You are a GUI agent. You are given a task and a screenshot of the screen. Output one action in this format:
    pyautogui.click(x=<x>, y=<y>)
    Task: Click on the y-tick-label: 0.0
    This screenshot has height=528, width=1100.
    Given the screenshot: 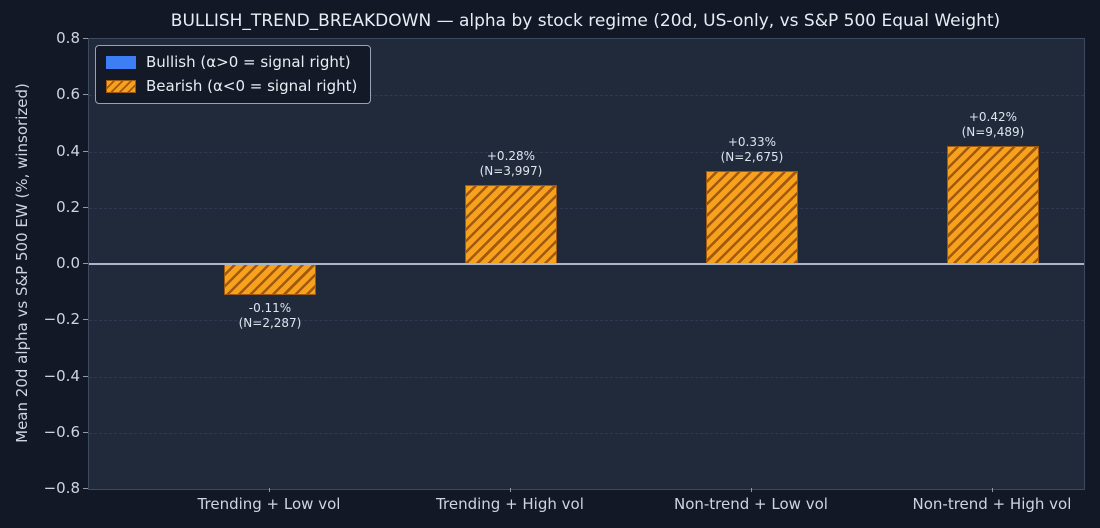 What is the action you would take?
    pyautogui.click(x=68, y=263)
    